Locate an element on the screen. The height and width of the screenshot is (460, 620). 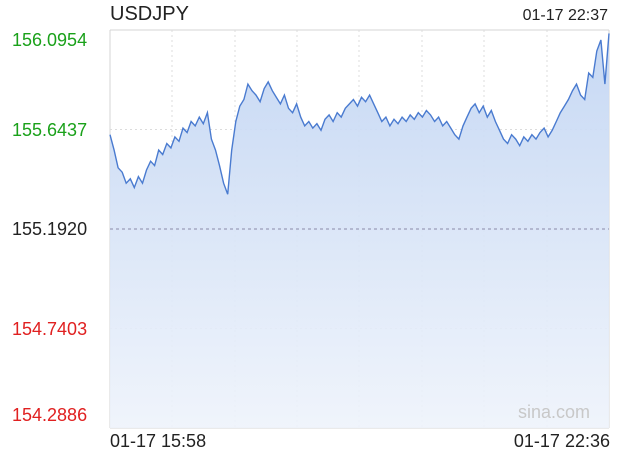
symbol-title: USDJPY is located at coordinates (149, 14).